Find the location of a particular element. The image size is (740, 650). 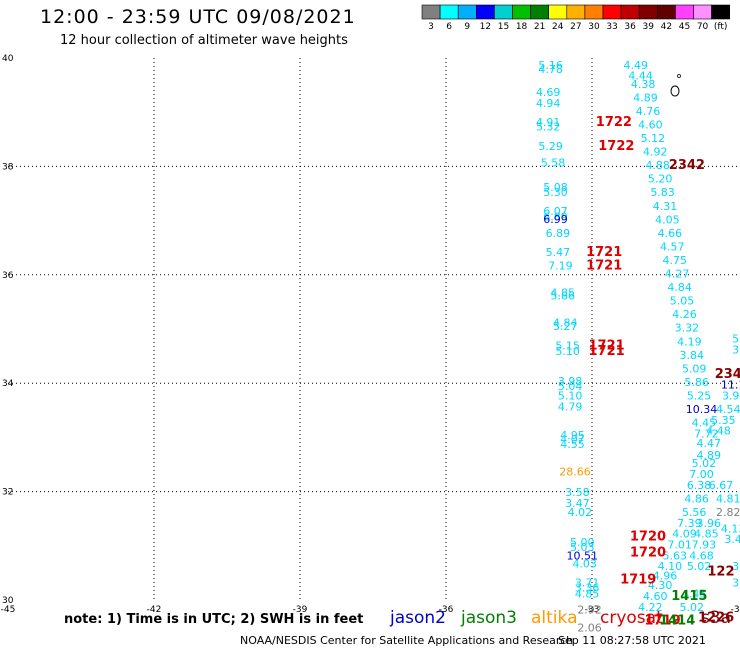

swh-value-label: 4.94 is located at coordinates (548, 103).